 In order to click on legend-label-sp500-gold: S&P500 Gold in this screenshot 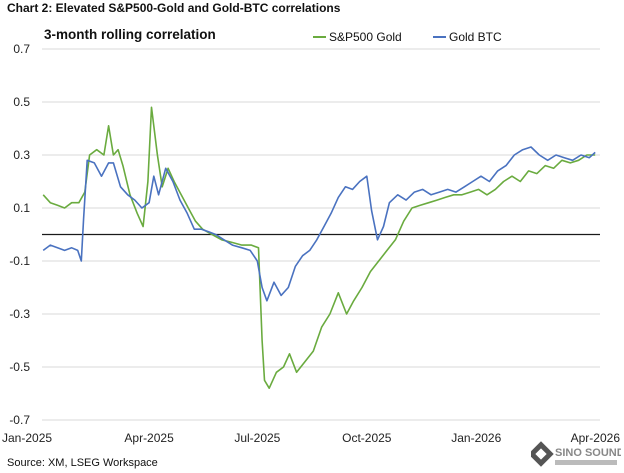, I will do `click(365, 37)`.